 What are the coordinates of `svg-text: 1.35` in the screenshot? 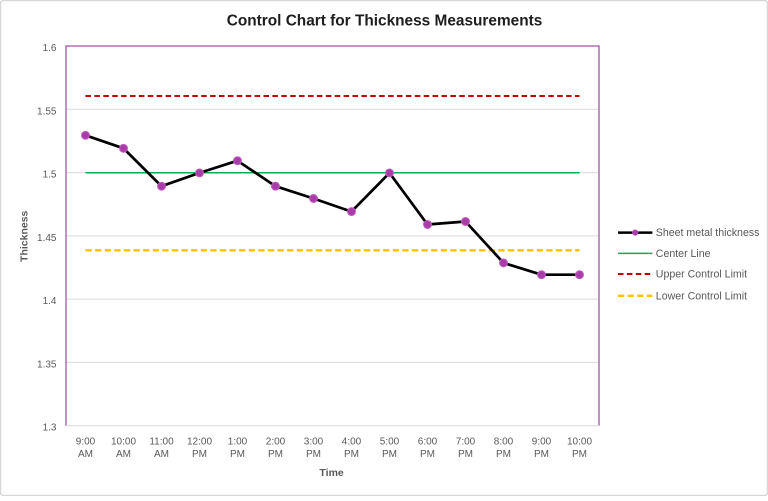 It's located at (47, 364).